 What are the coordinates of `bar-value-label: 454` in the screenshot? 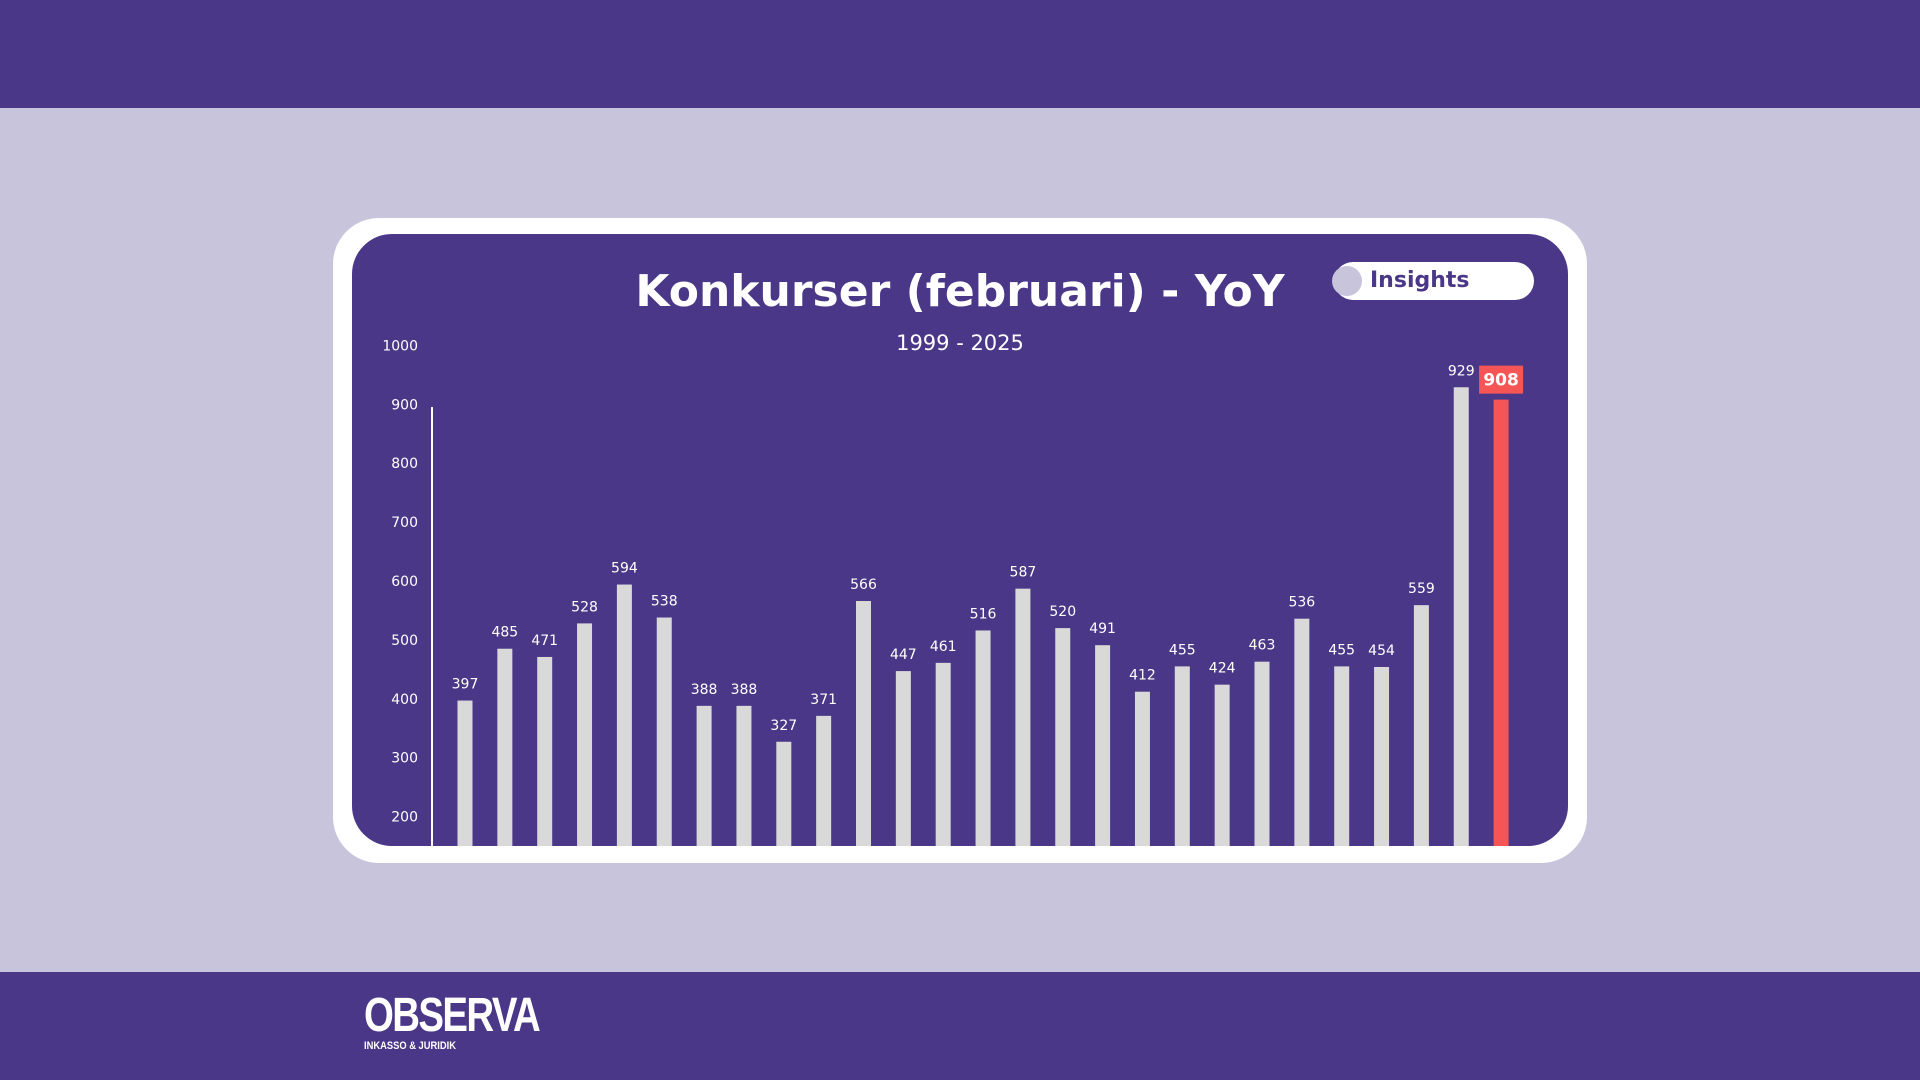 It's located at (1381, 651).